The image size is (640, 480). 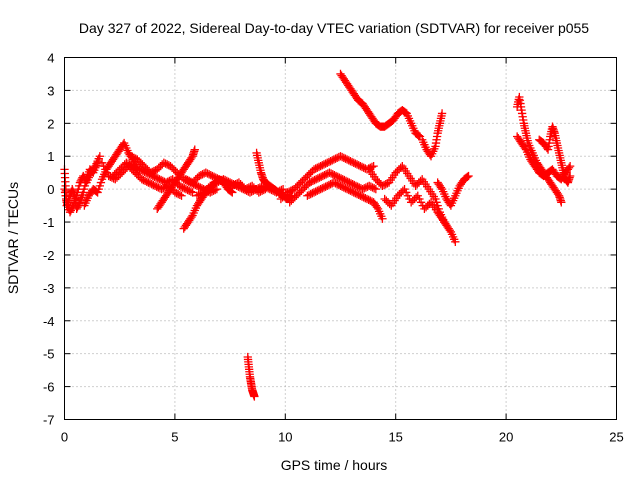 What do you see at coordinates (49, 255) in the screenshot?
I see `y-tick-label: -2` at bounding box center [49, 255].